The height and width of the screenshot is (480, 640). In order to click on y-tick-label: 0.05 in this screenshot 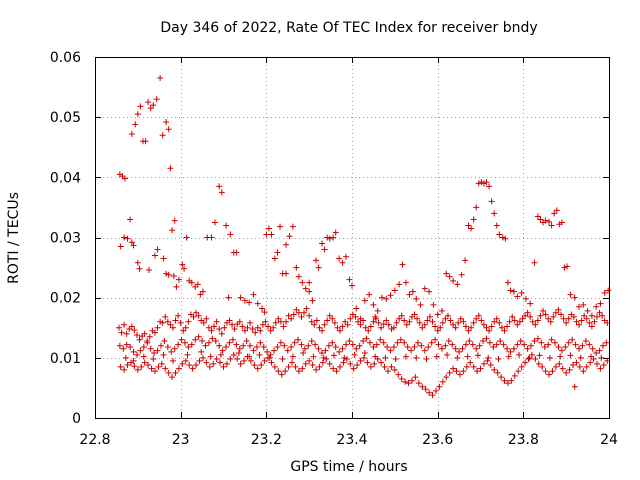, I will do `click(65, 118)`.